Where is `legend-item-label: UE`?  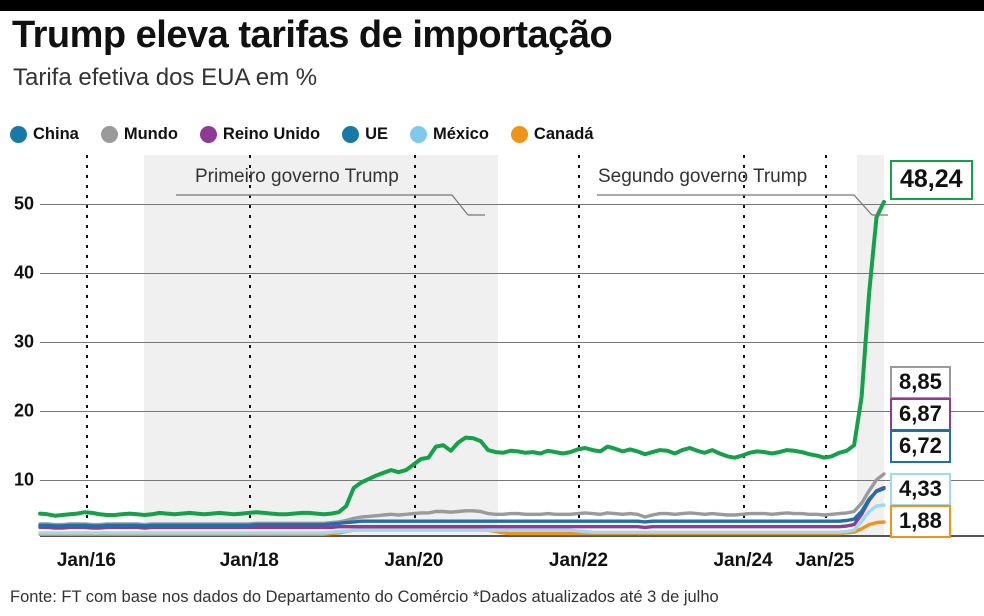 legend-item-label: UE is located at coordinates (376, 133).